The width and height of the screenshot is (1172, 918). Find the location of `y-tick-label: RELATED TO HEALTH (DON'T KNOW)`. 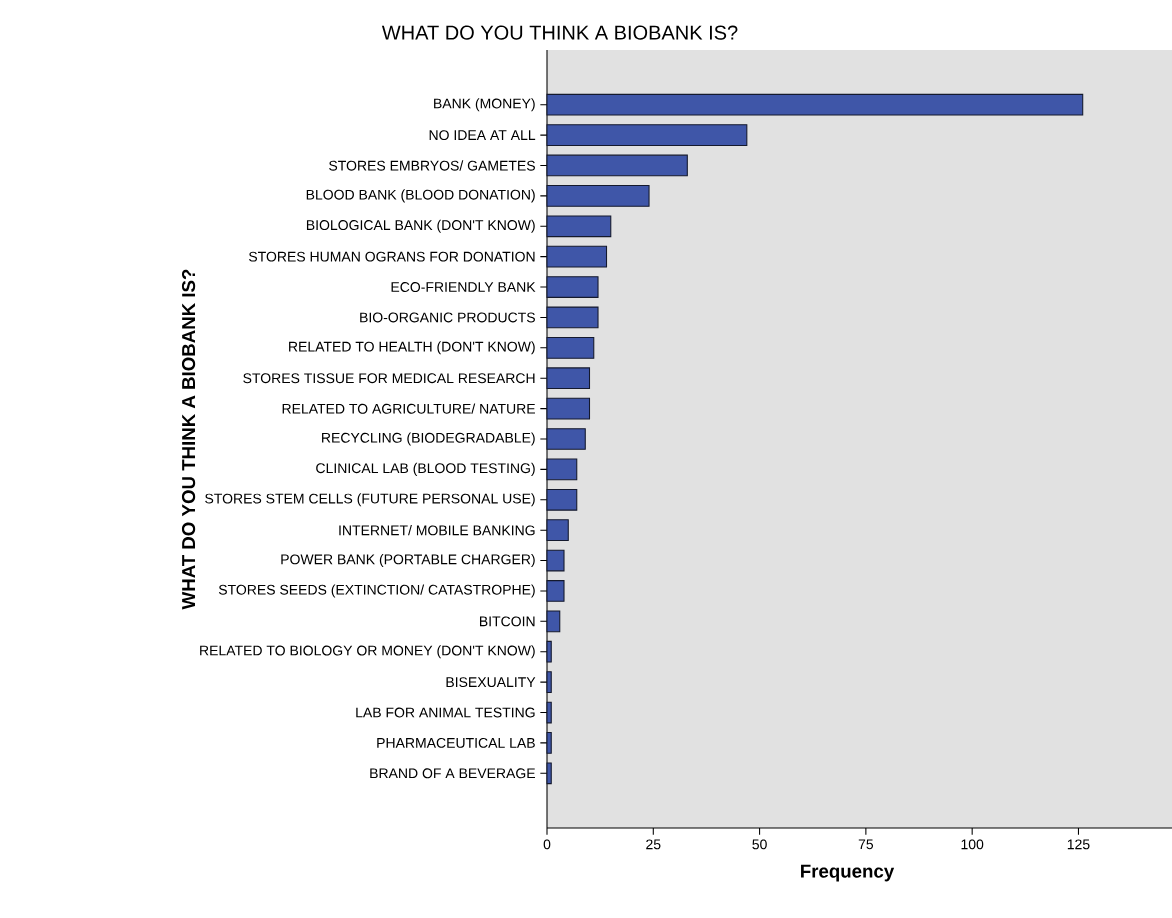

y-tick-label: RELATED TO HEALTH (DON'T KNOW) is located at coordinates (412, 348).